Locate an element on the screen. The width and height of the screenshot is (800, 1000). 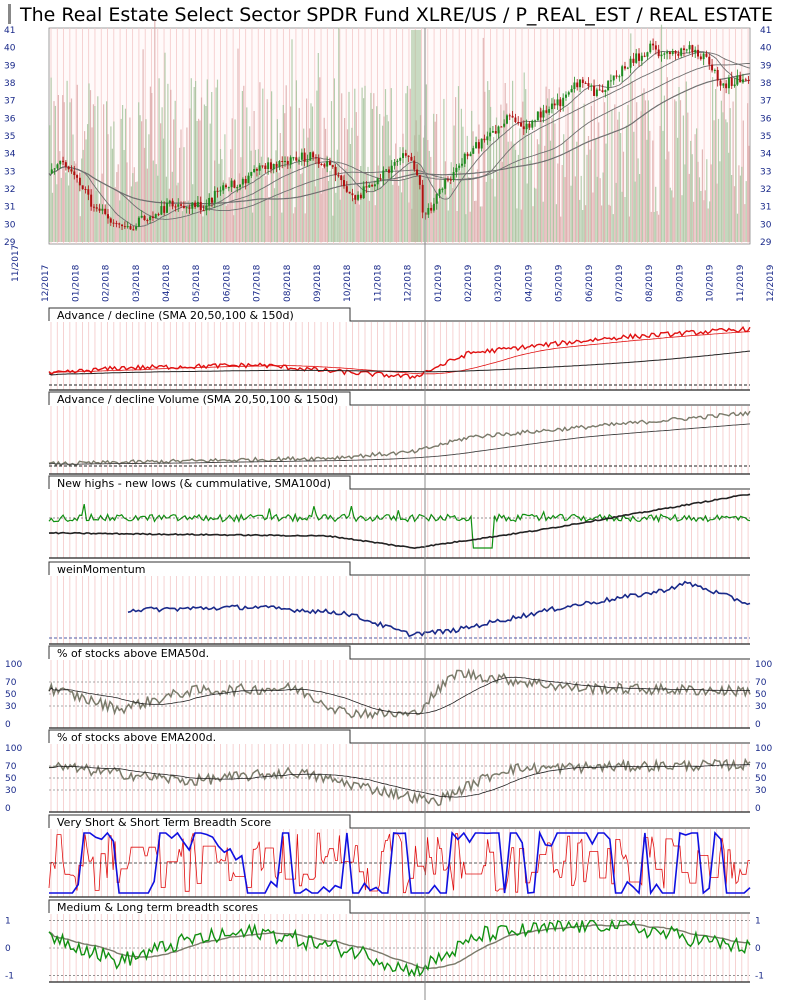
pct-tick-right: 70 is located at coordinates (761, 683).